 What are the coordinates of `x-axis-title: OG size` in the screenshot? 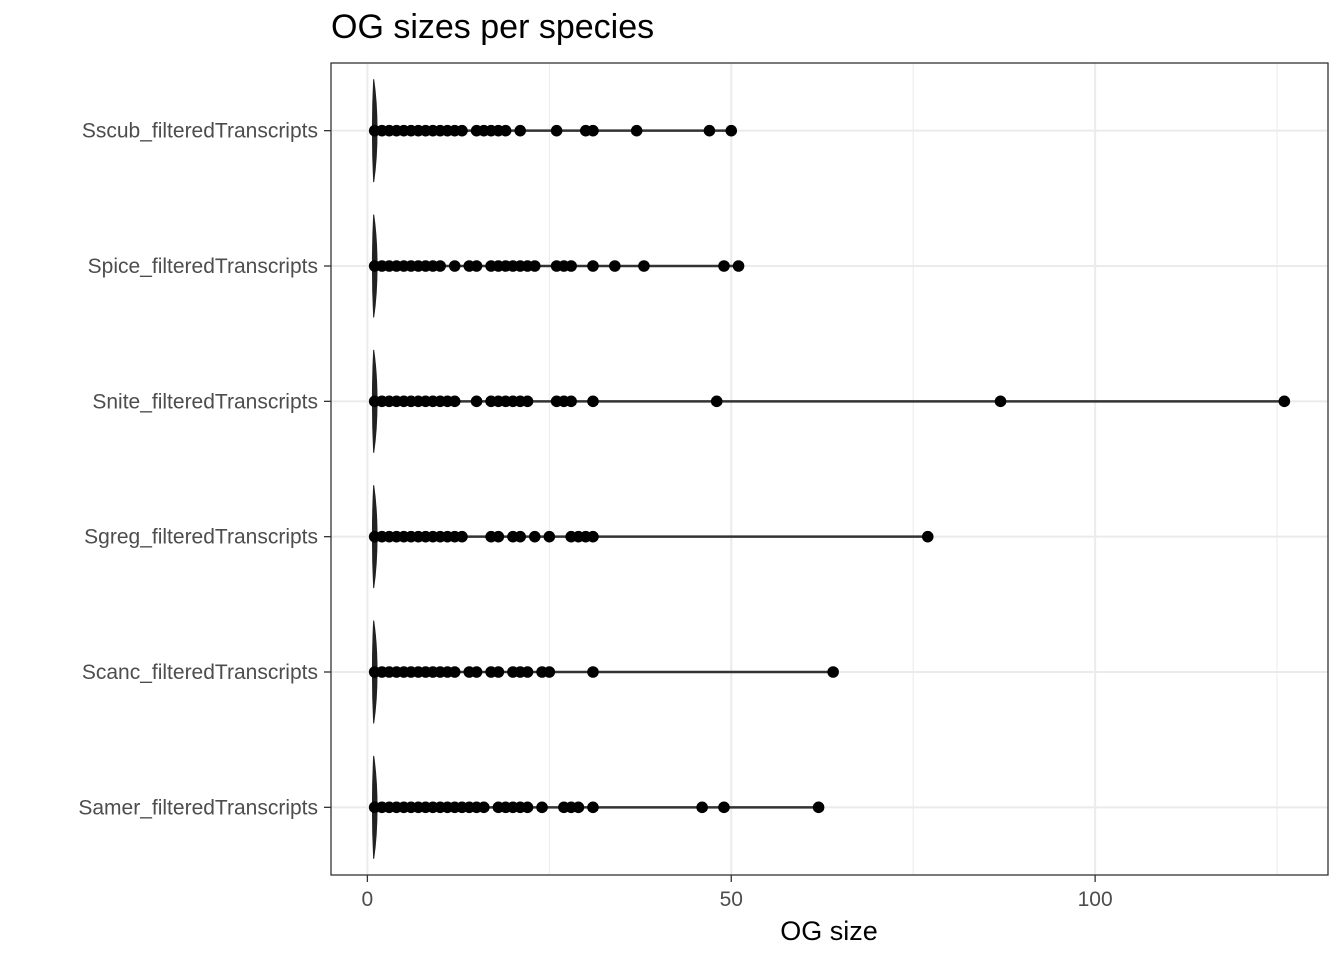 It's located at (829, 931).